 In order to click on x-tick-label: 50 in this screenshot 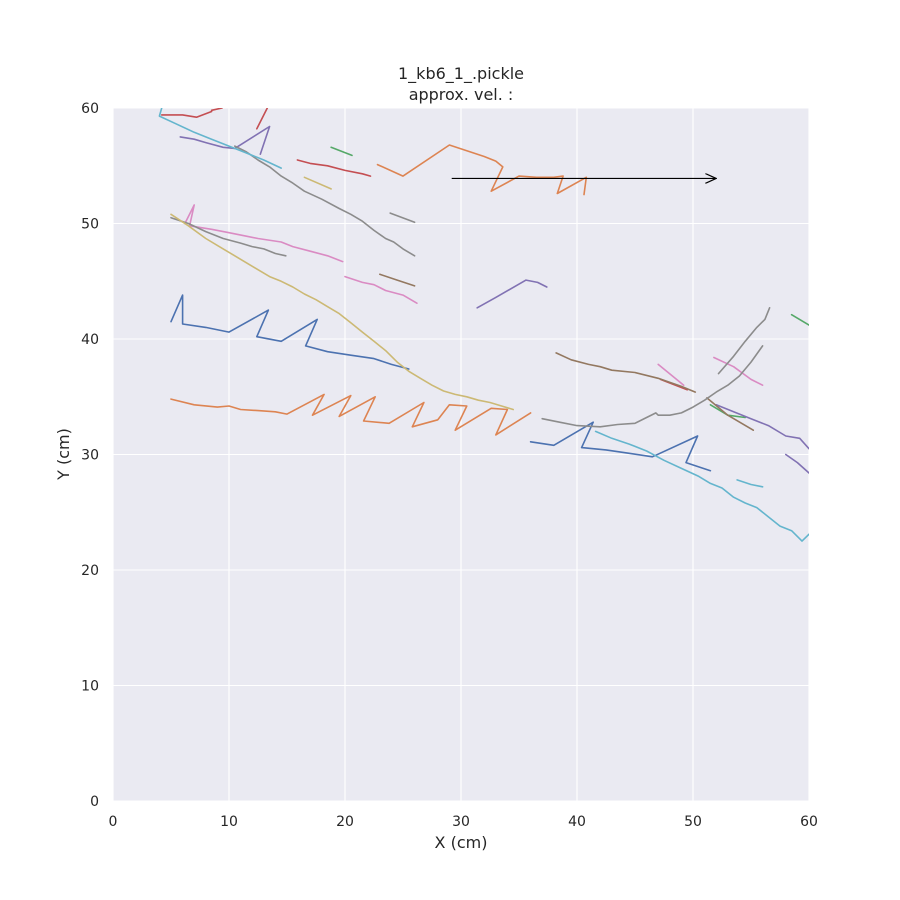, I will do `click(693, 822)`.